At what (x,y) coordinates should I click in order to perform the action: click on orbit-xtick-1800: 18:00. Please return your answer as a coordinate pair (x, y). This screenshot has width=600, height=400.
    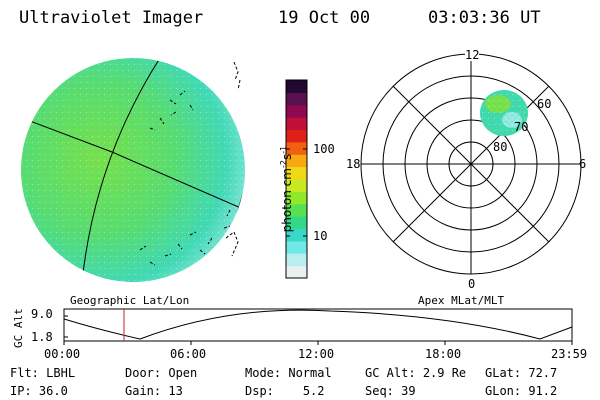
    Looking at the image, I should click on (443, 354).